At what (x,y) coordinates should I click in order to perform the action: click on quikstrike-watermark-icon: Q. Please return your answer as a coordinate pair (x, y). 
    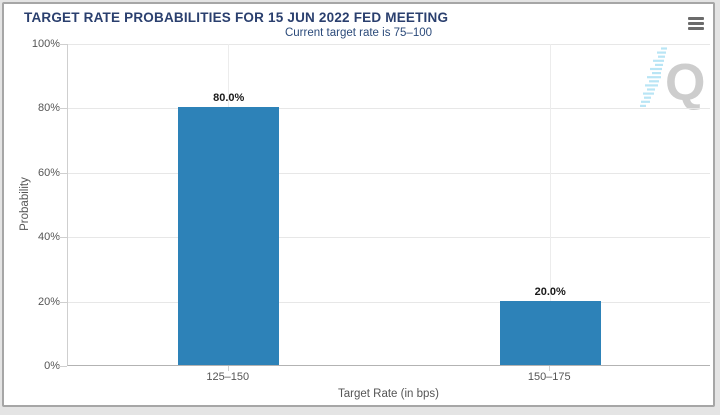
    Looking at the image, I should click on (672, 79).